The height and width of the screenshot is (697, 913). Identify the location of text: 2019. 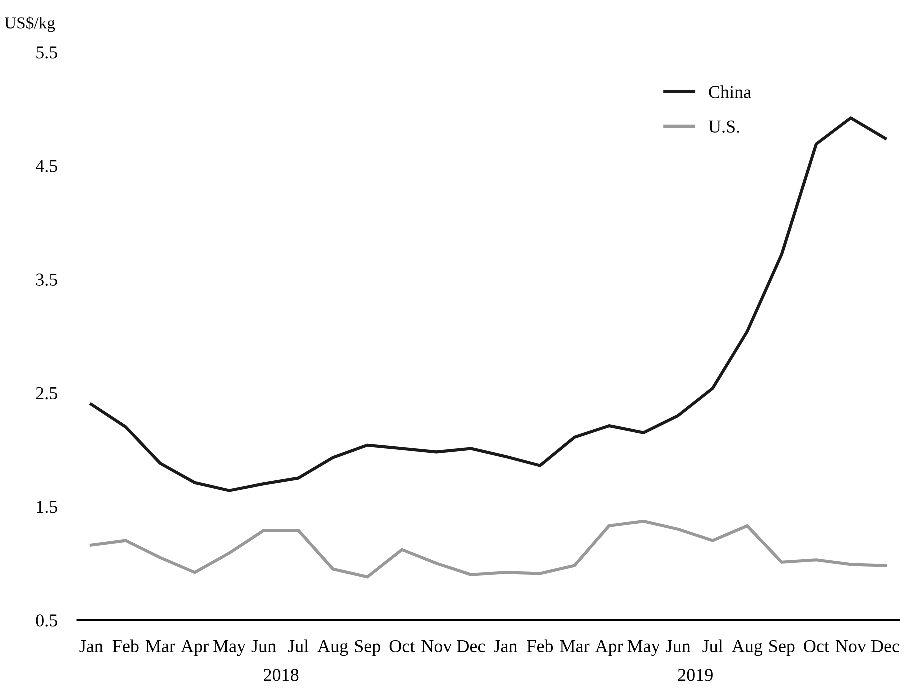
(695, 675).